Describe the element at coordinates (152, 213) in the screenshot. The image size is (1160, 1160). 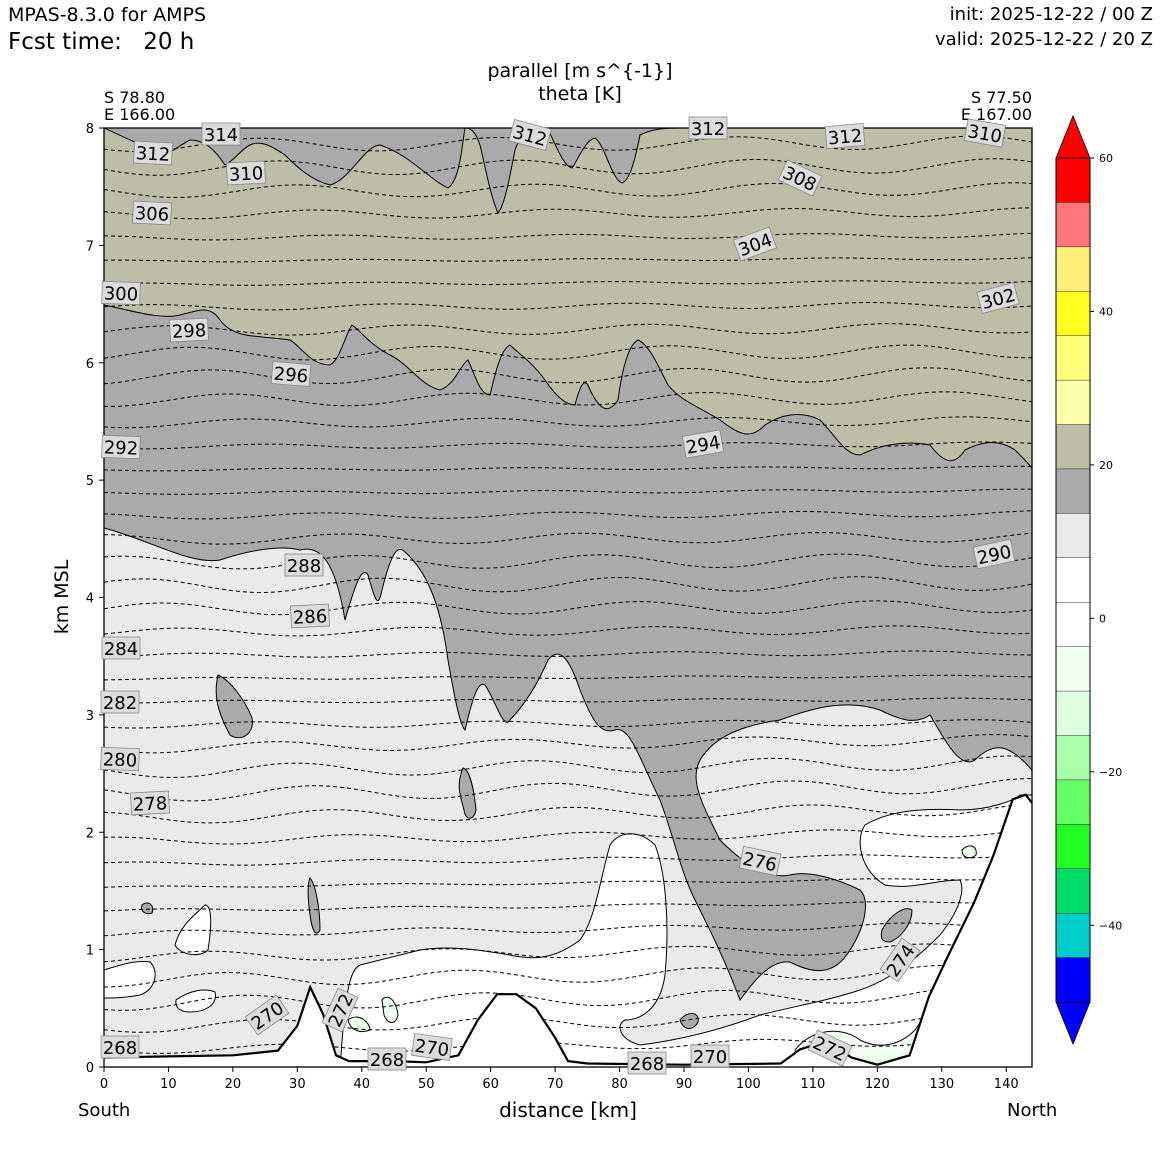
I see `theta-label: 306` at that location.